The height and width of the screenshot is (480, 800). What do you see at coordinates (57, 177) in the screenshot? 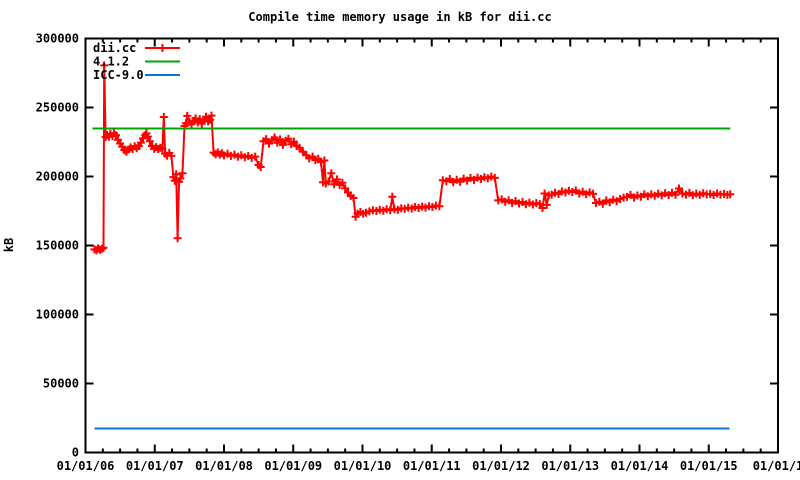
I see `y-tick-label: 200000` at bounding box center [57, 177].